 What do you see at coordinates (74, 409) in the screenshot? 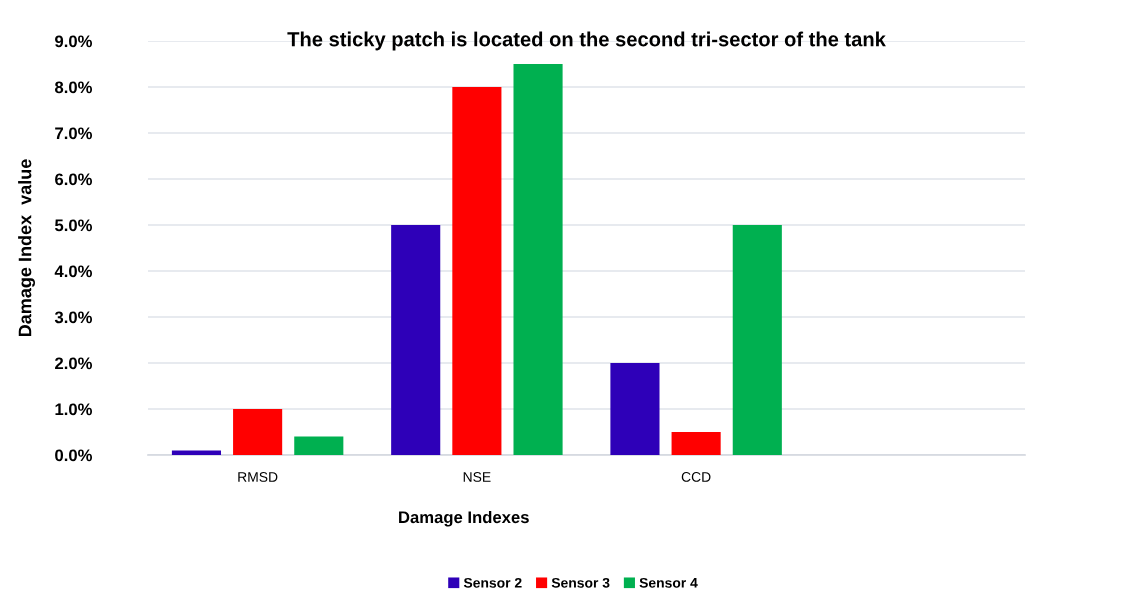
I see `y-tick-label: 1.0%` at bounding box center [74, 409].